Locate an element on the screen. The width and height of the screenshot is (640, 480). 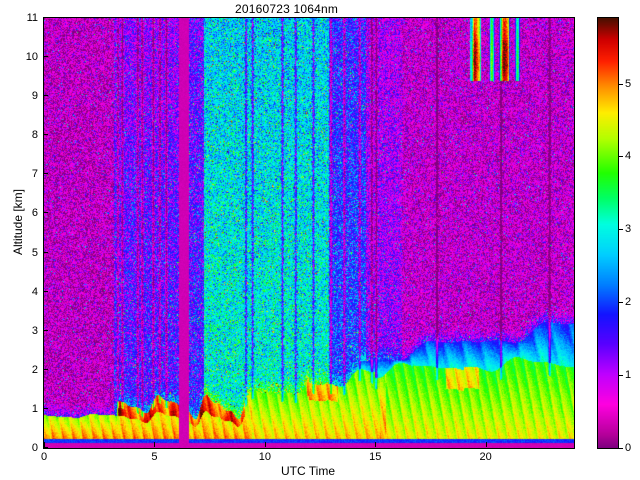
y-tick-label: 7 is located at coordinates (34, 174).